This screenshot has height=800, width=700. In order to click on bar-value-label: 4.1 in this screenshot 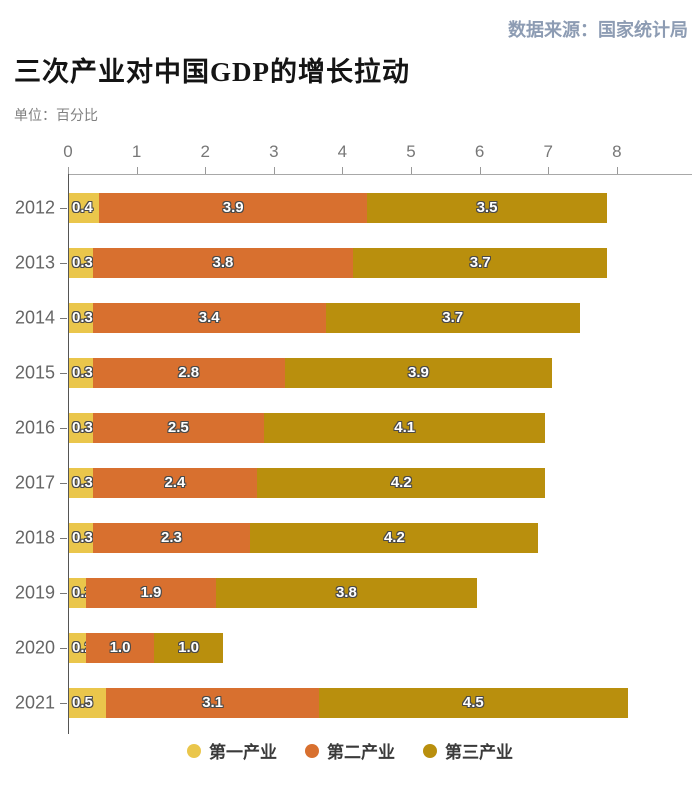, I will do `click(405, 427)`.